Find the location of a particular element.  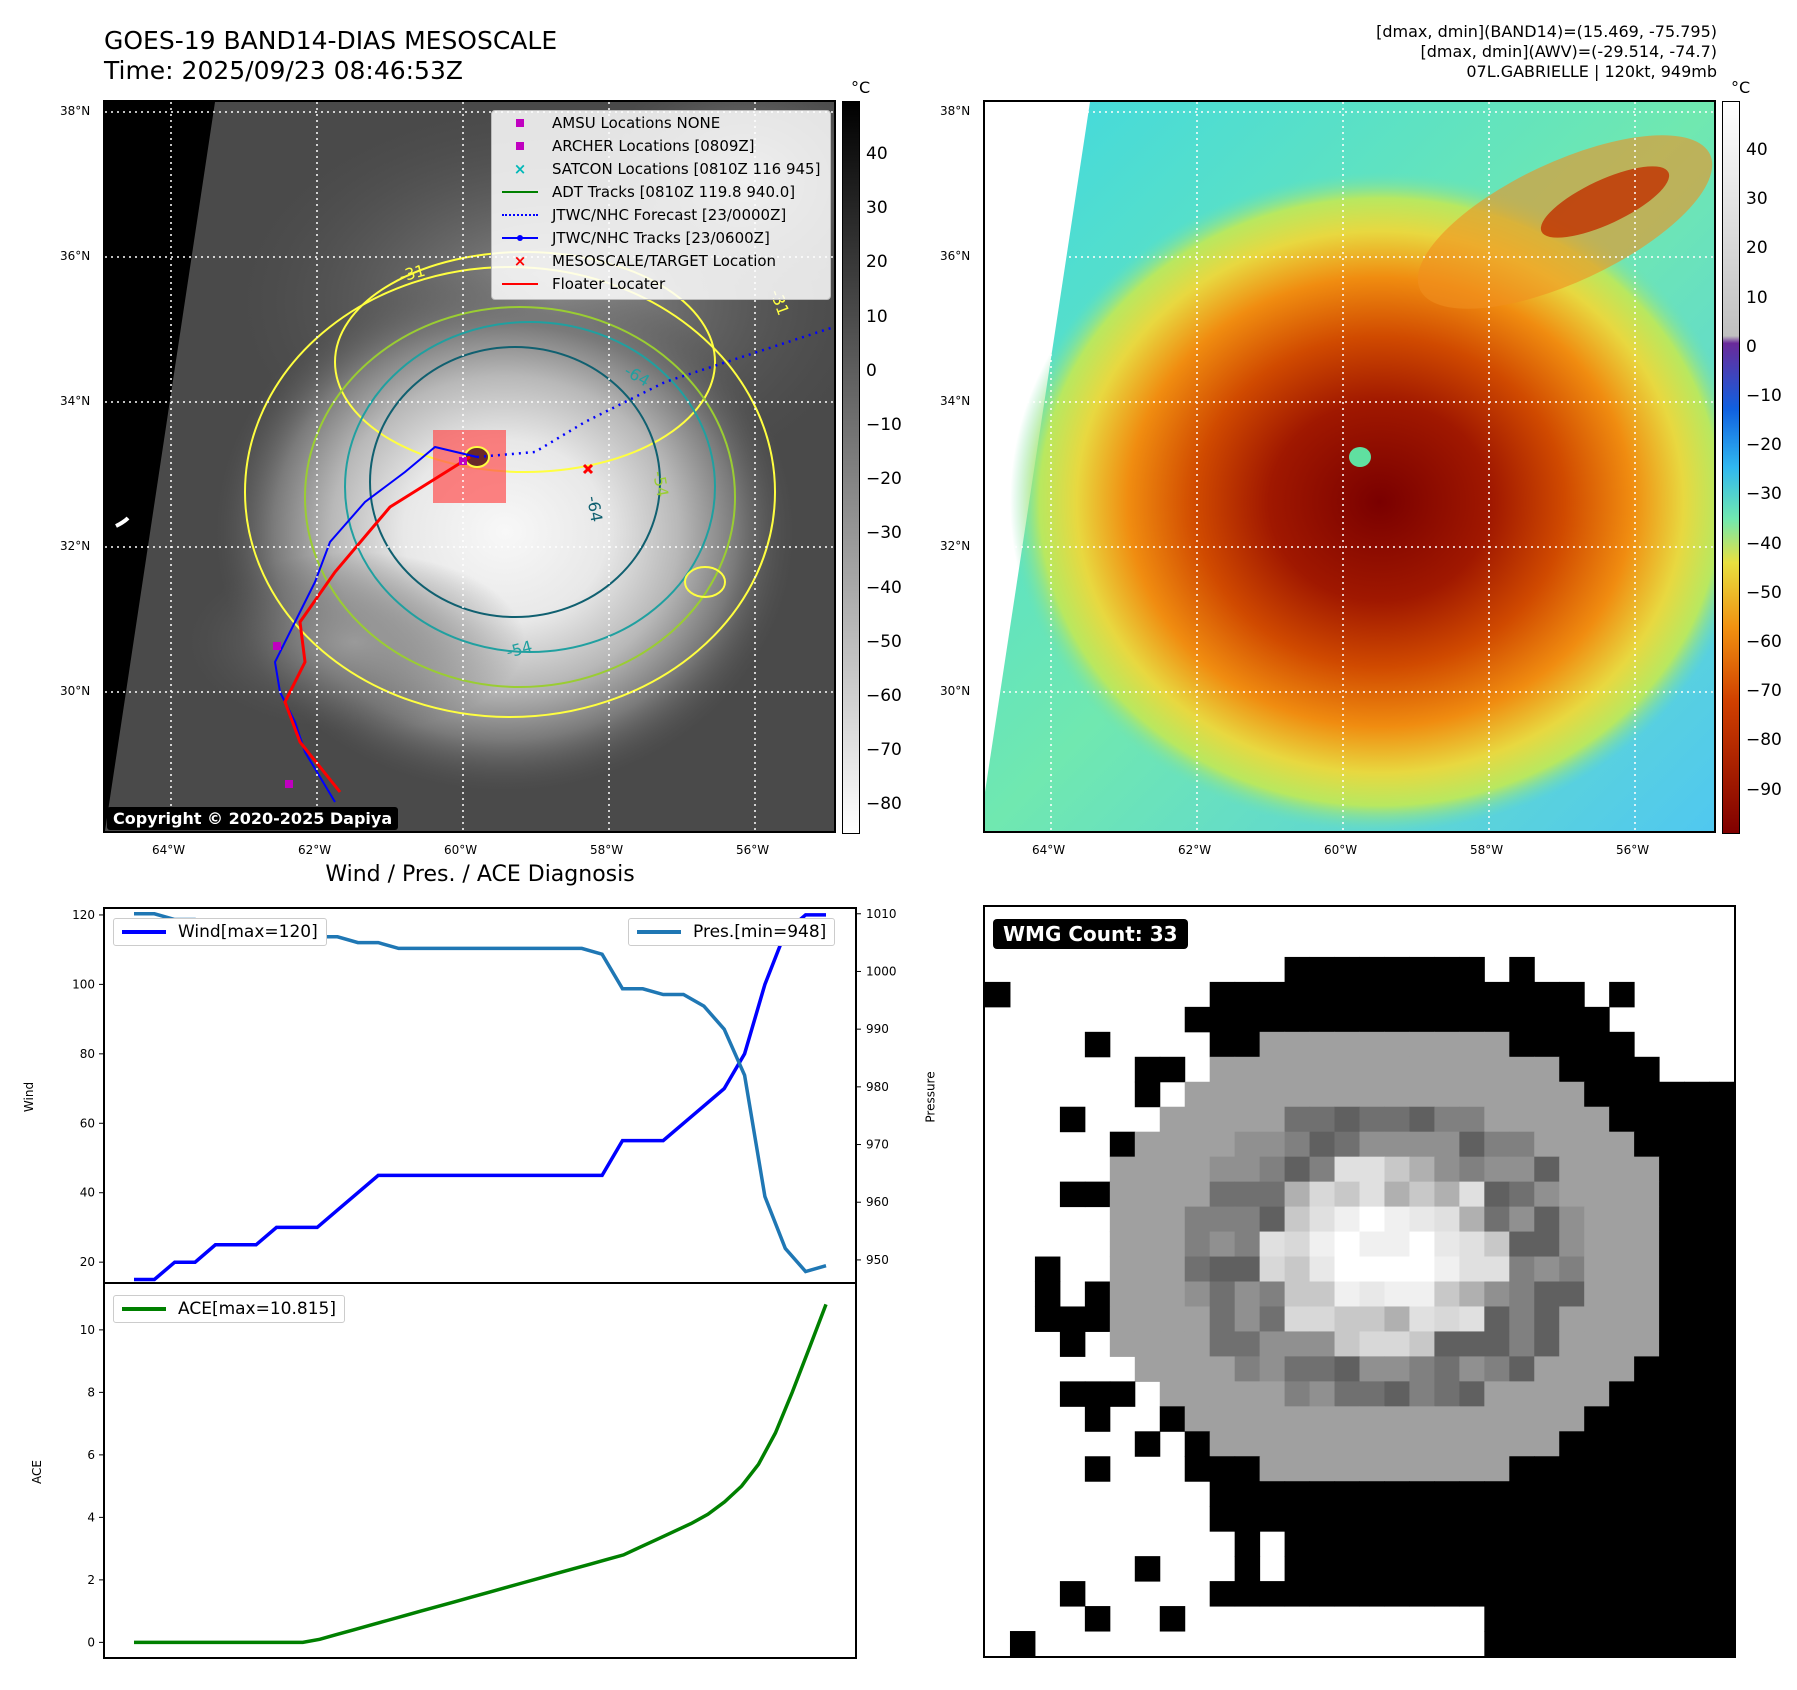

lon-label: 60°W is located at coordinates (1341, 850).